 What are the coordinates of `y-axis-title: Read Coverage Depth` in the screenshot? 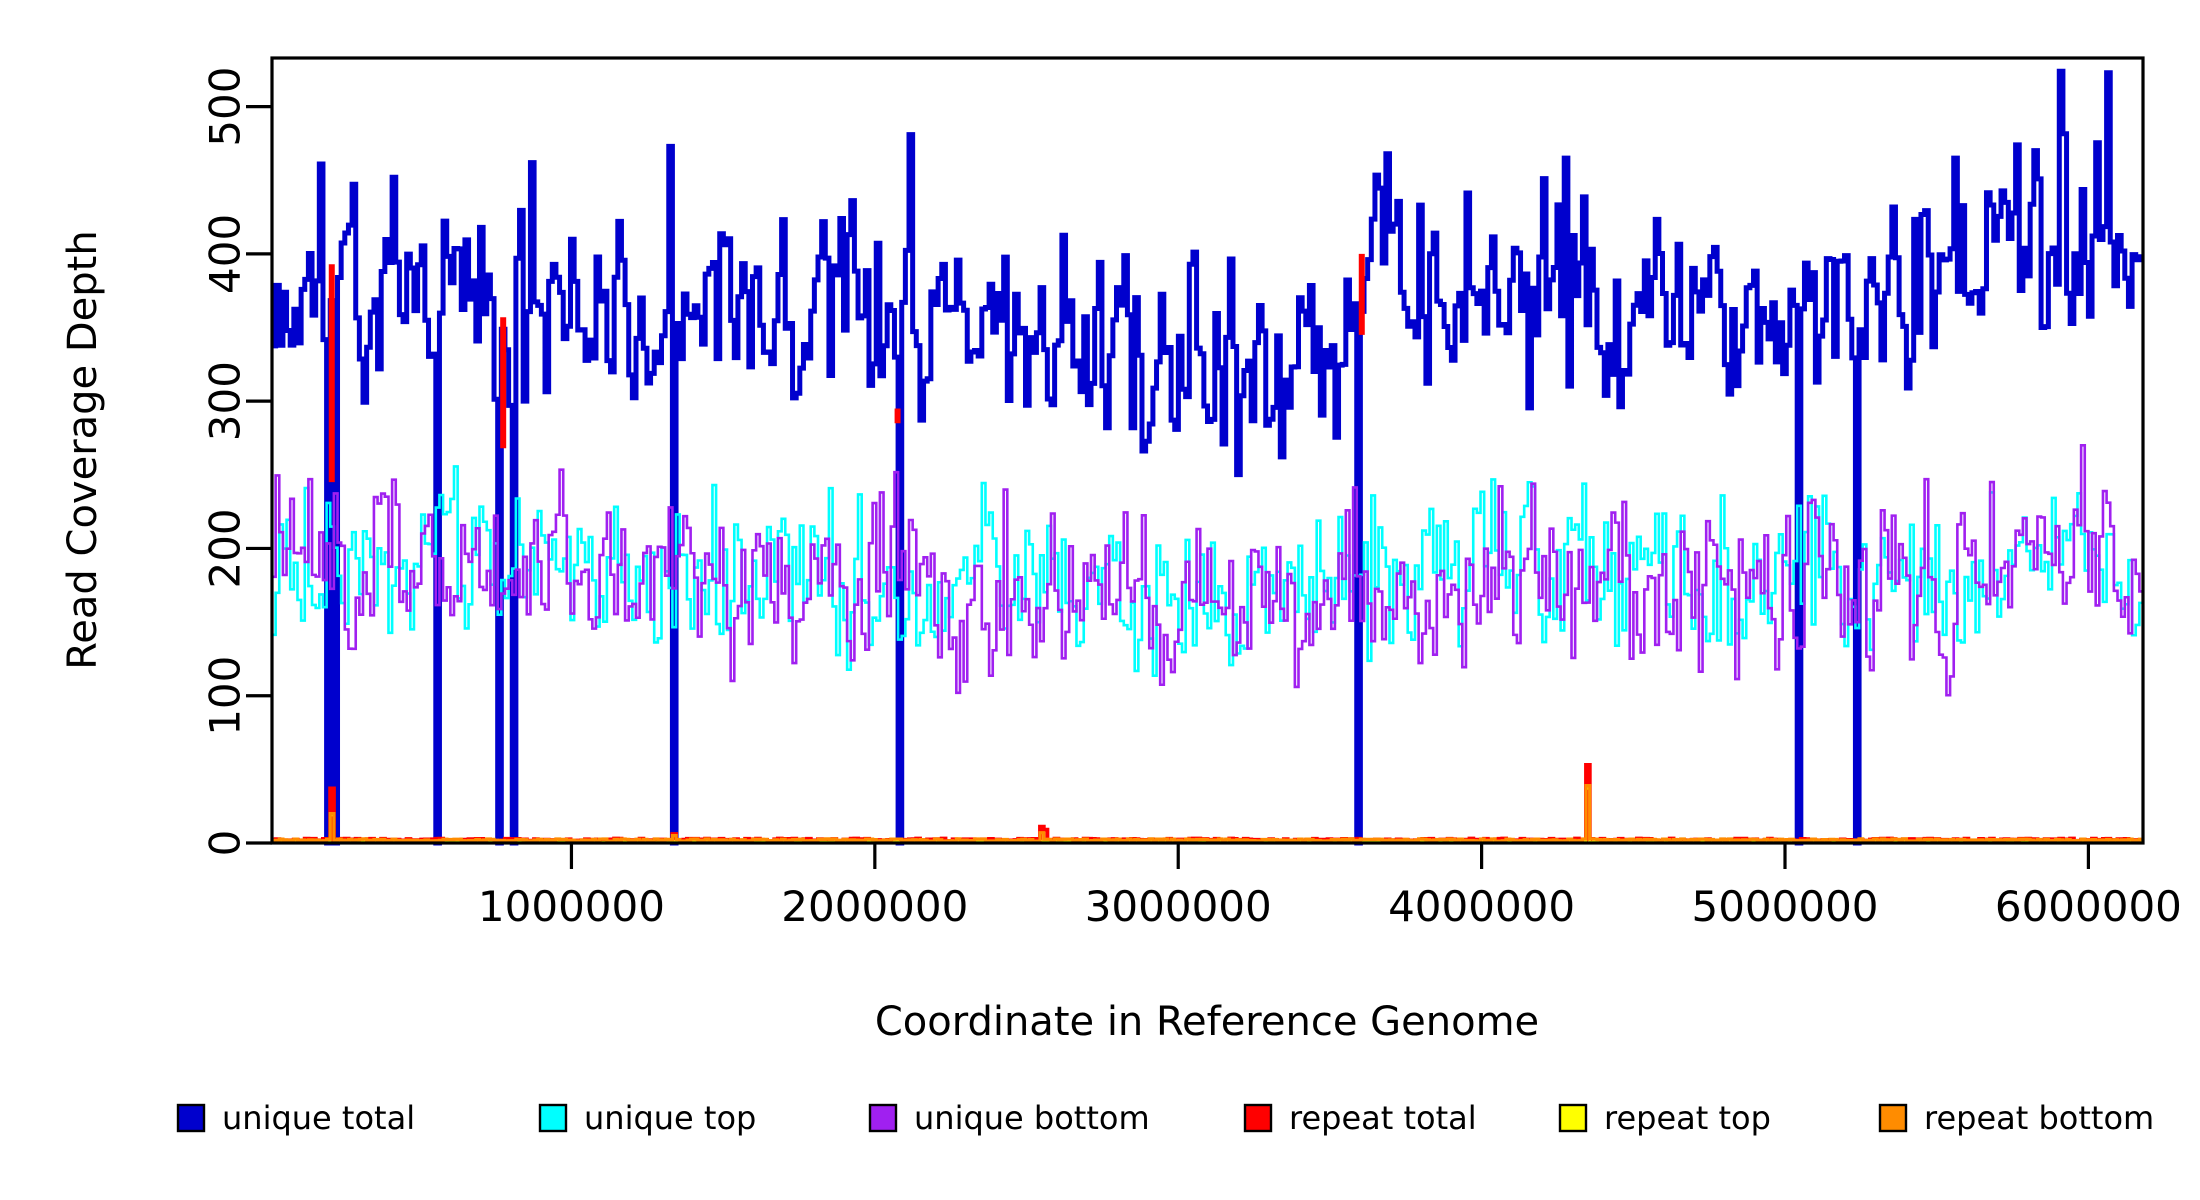 It's located at (83, 449).